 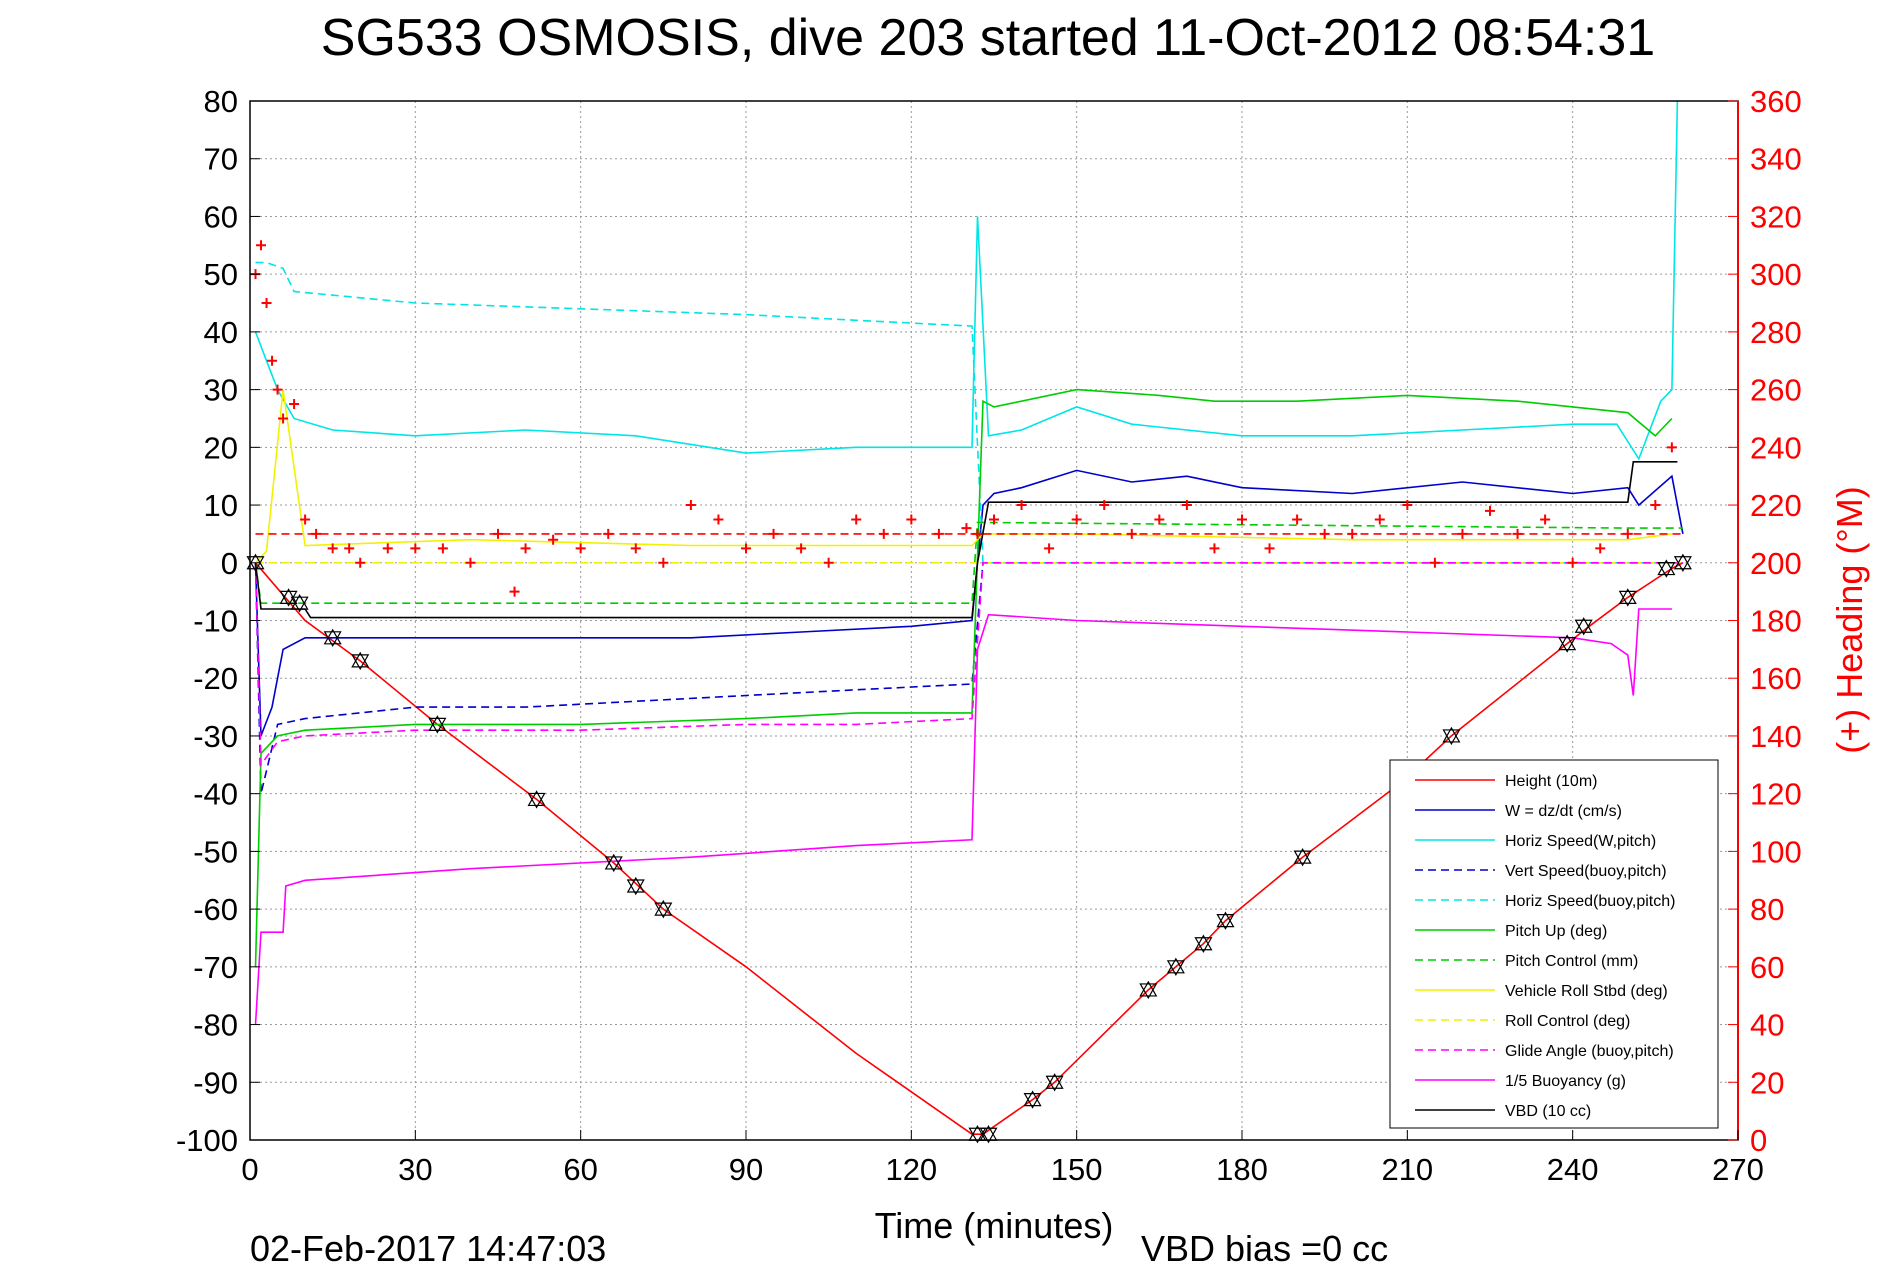 I want to click on y-tick-label: -40, so click(x=215, y=794).